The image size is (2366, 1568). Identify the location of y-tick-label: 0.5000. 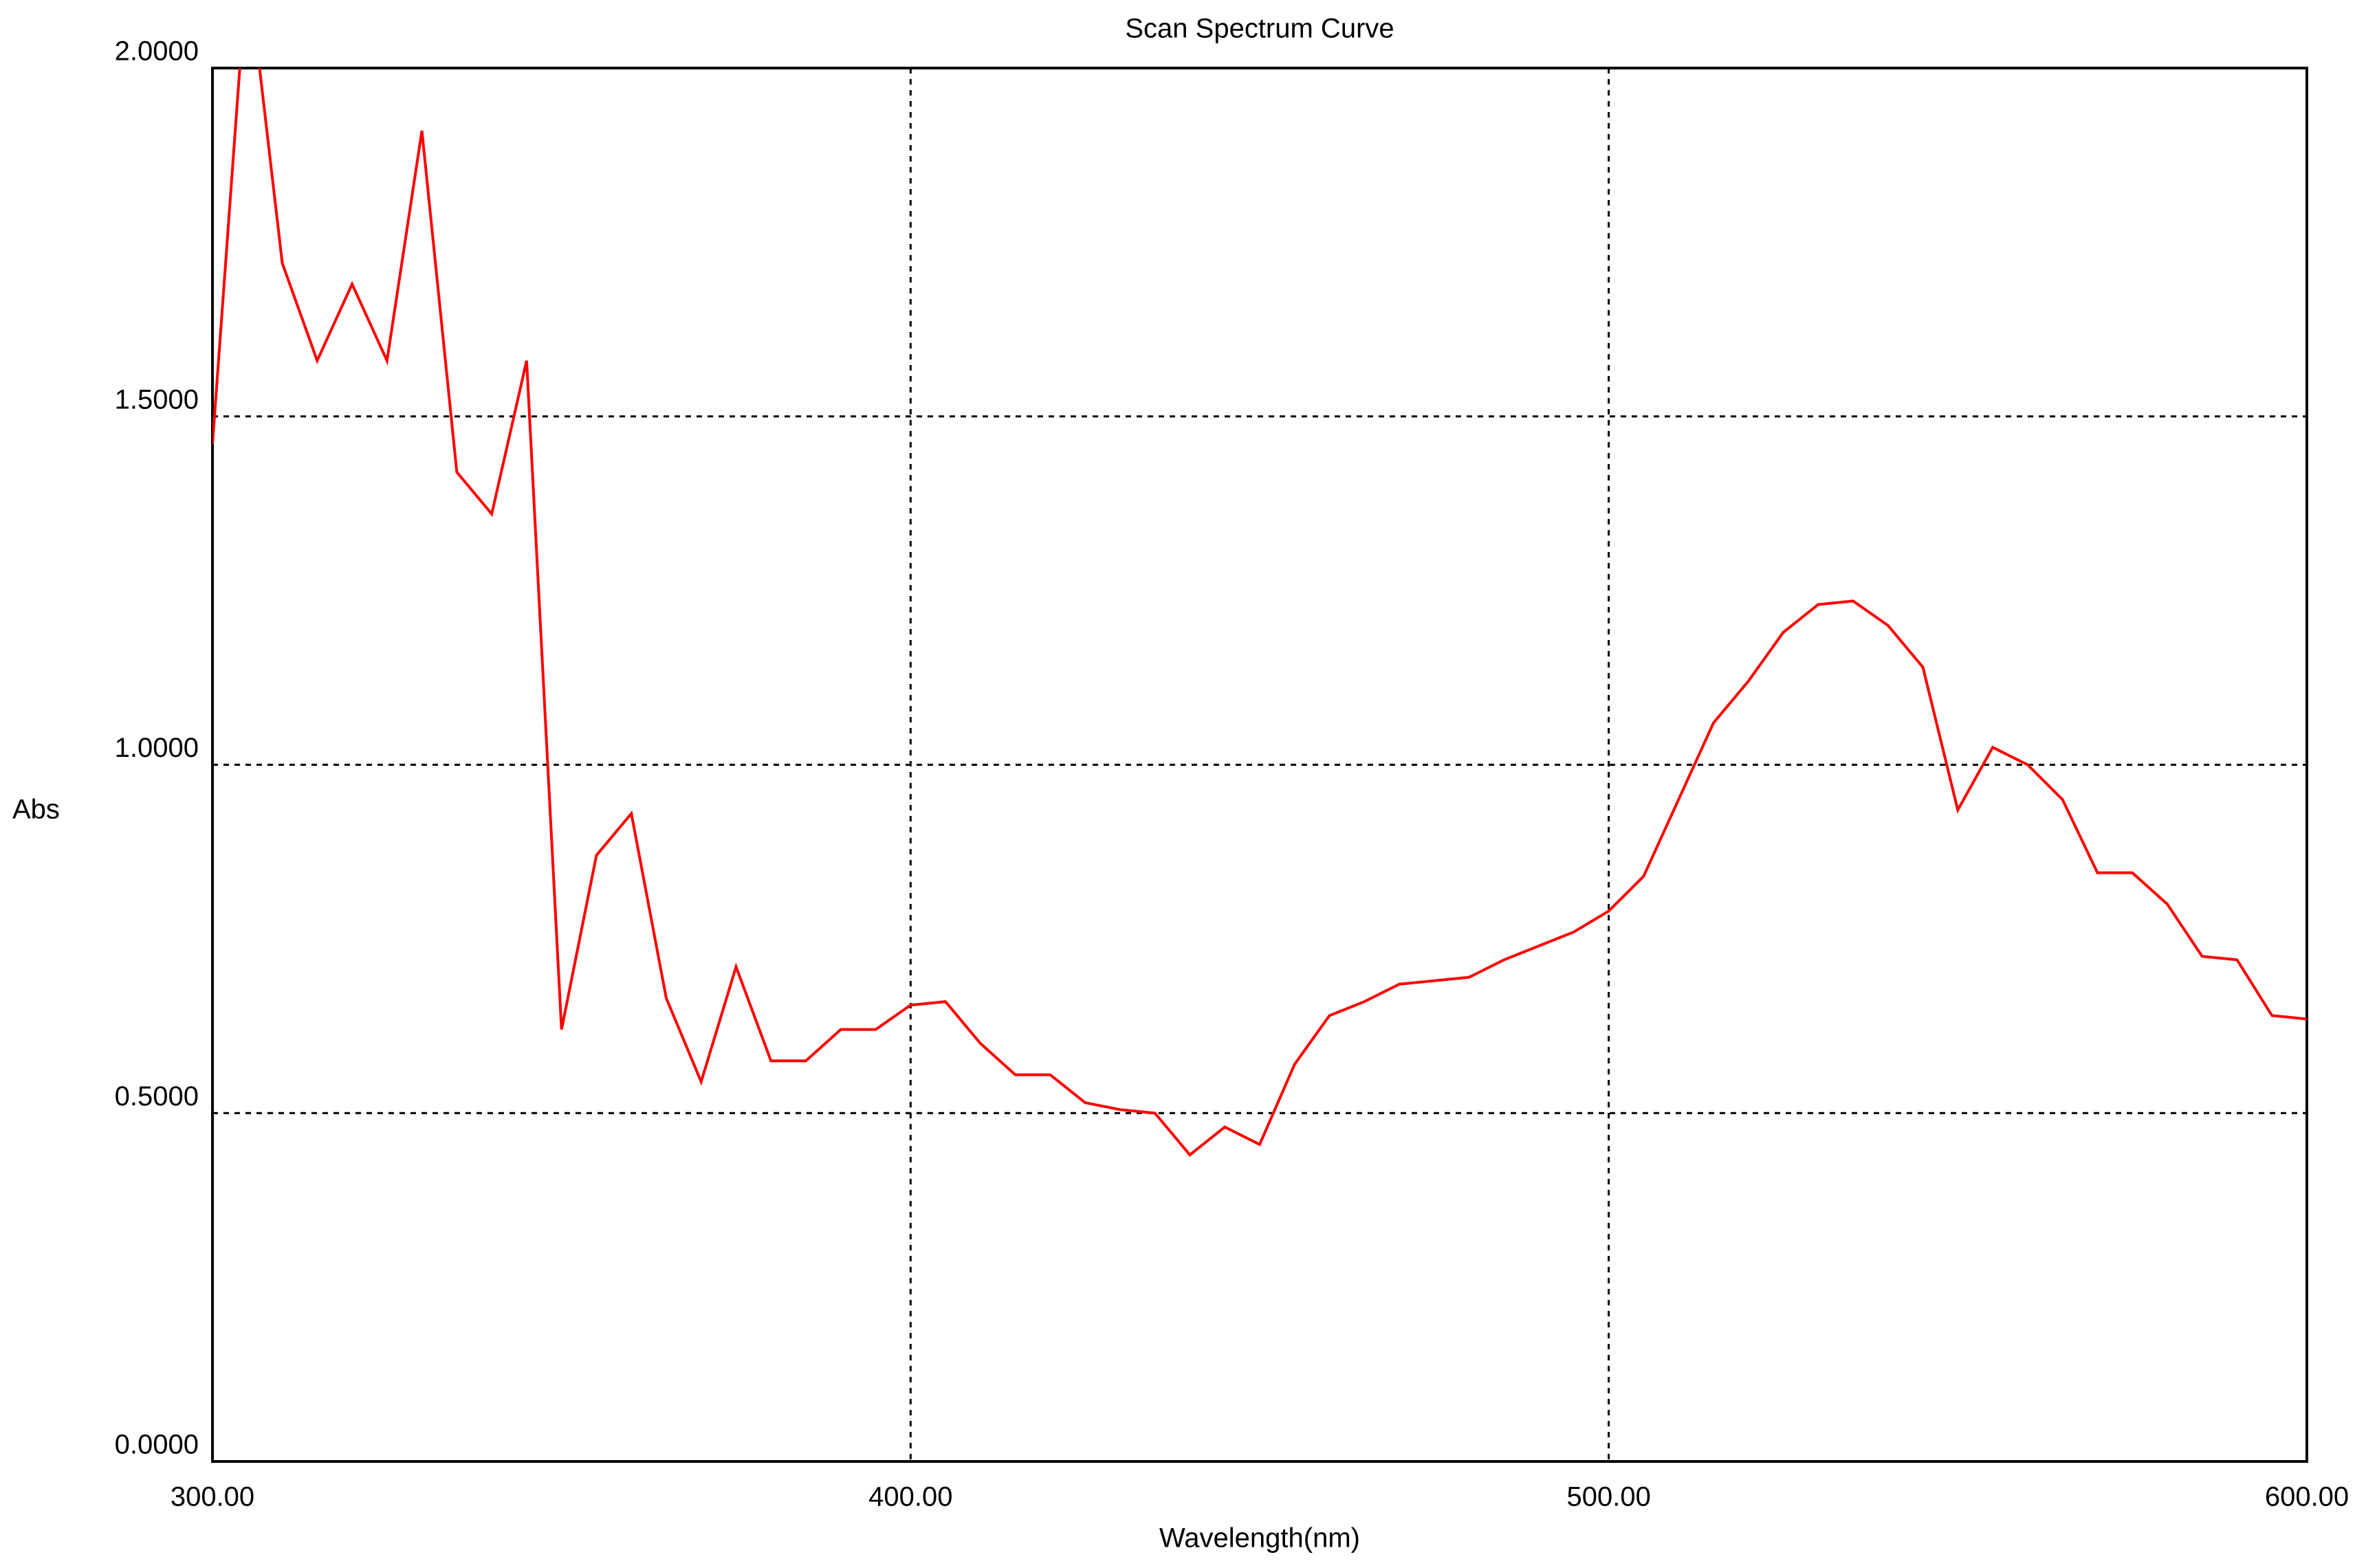
(157, 1096).